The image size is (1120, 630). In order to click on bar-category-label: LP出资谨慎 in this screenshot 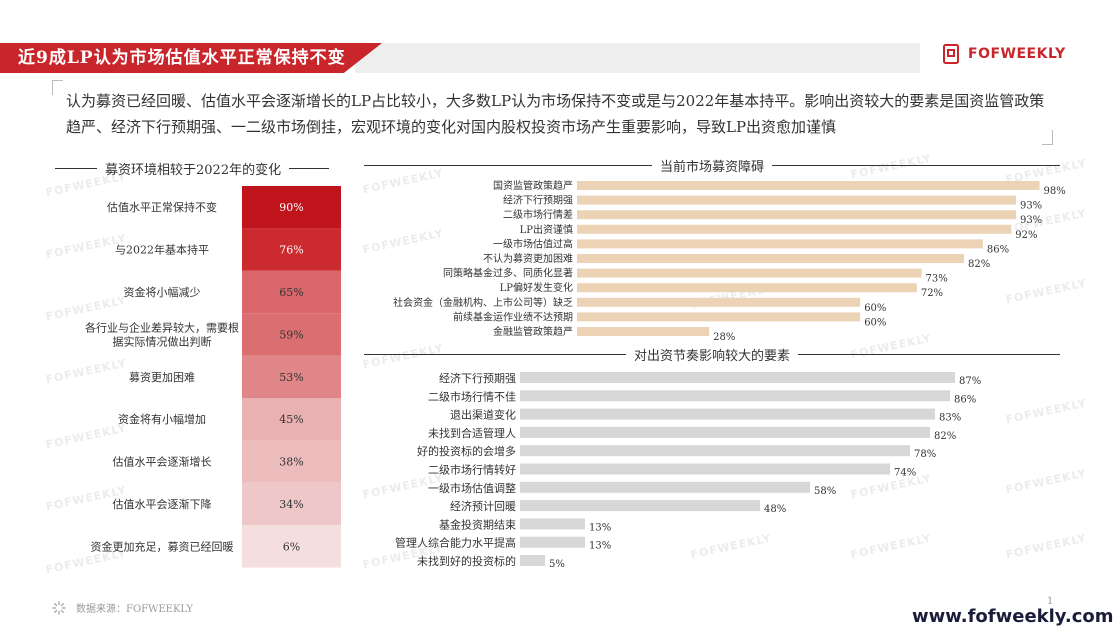, I will do `click(546, 229)`.